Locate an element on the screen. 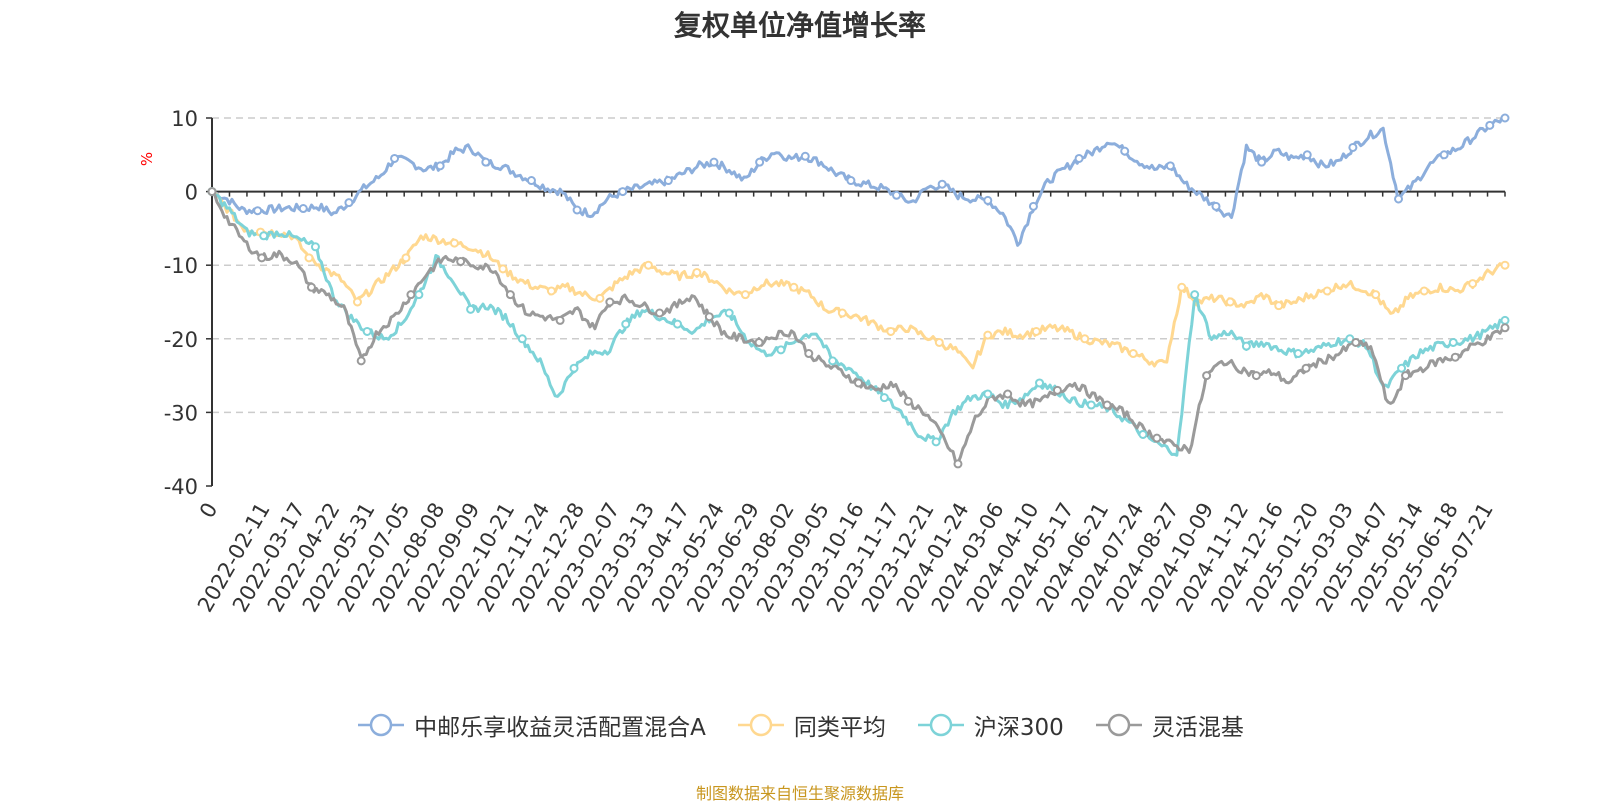  chart-title: 复权单位净值增长率 is located at coordinates (799, 25).